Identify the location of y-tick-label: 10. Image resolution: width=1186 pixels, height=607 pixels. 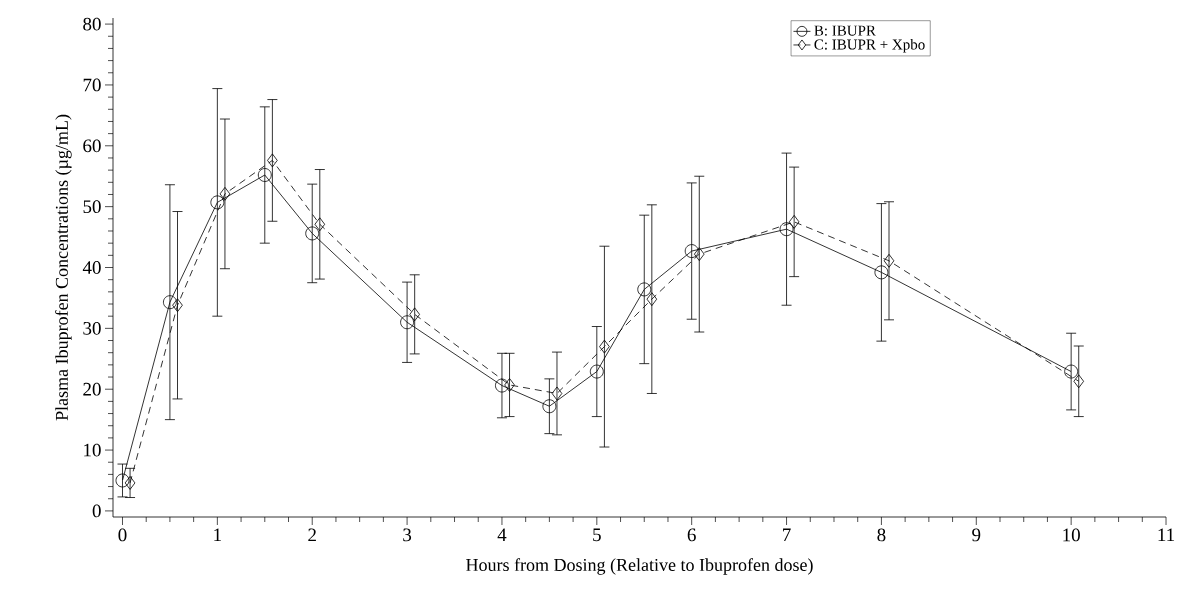
(92, 450).